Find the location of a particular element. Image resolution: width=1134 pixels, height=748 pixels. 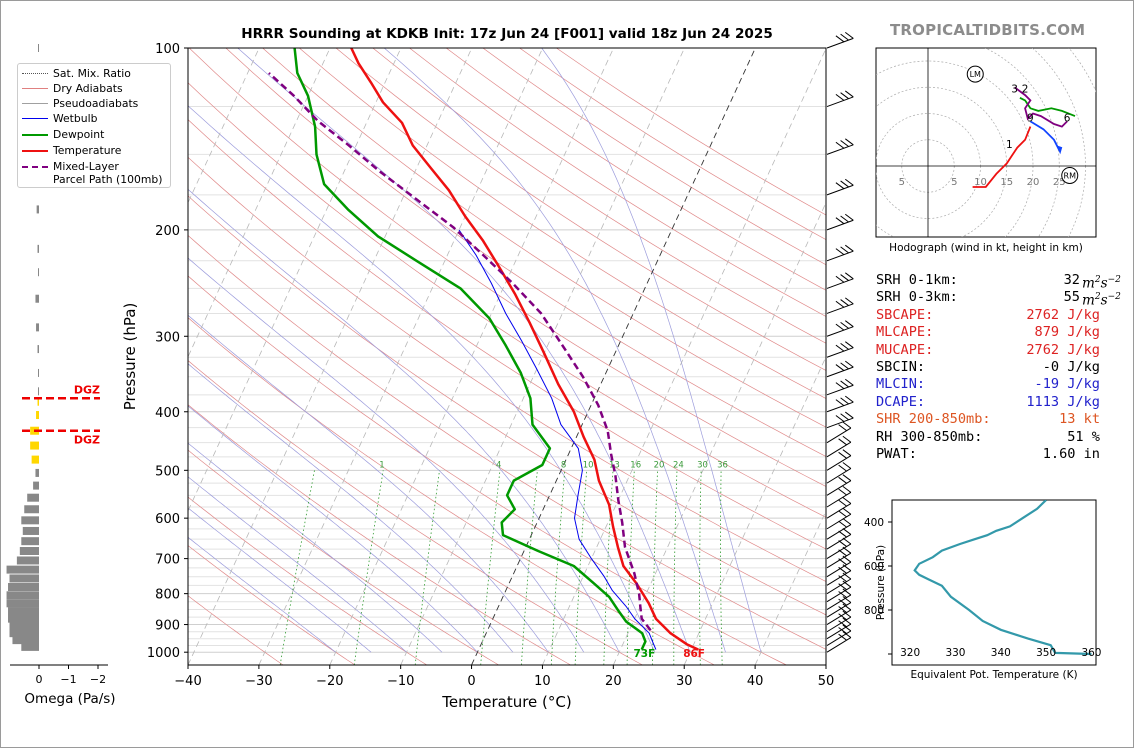

mixing-ratio-label: 16 is located at coordinates (635, 465).